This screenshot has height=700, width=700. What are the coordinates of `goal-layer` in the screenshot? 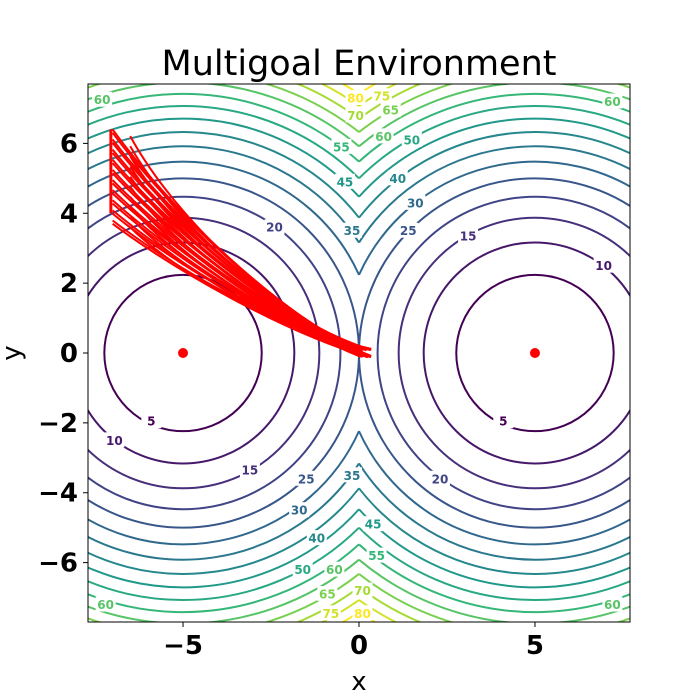 It's located at (359, 353).